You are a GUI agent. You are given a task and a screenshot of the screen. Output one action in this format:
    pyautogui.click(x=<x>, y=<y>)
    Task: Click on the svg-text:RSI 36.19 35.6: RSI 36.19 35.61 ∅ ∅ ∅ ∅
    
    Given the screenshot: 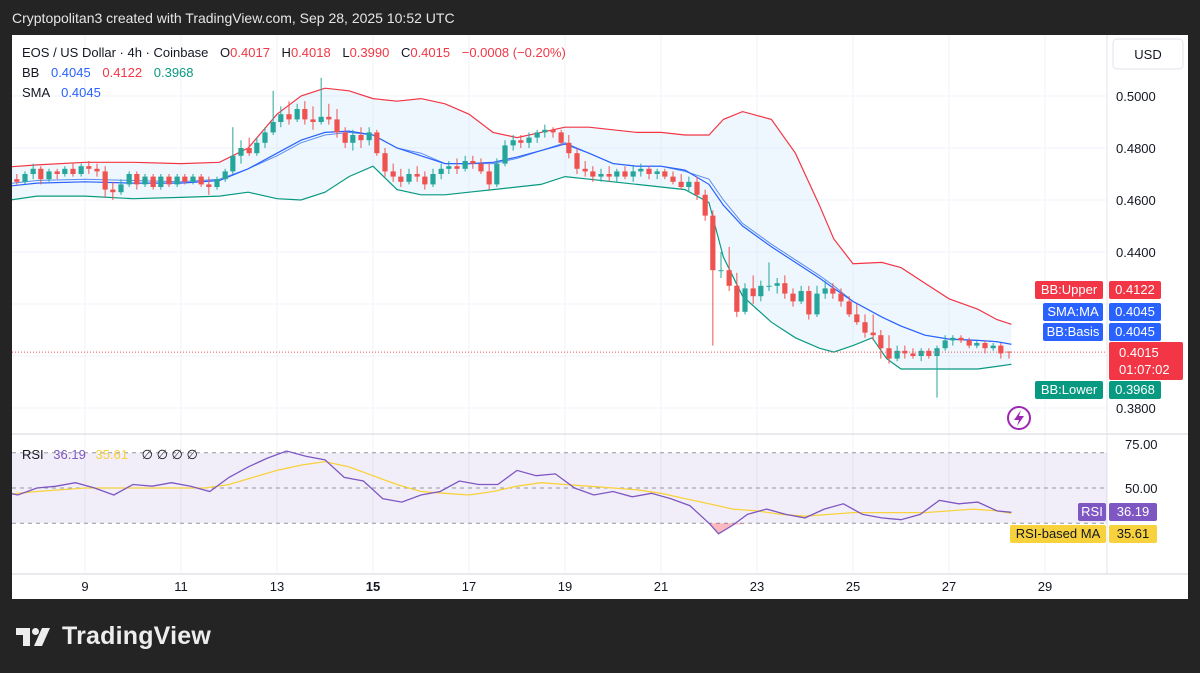 What is the action you would take?
    pyautogui.click(x=110, y=454)
    